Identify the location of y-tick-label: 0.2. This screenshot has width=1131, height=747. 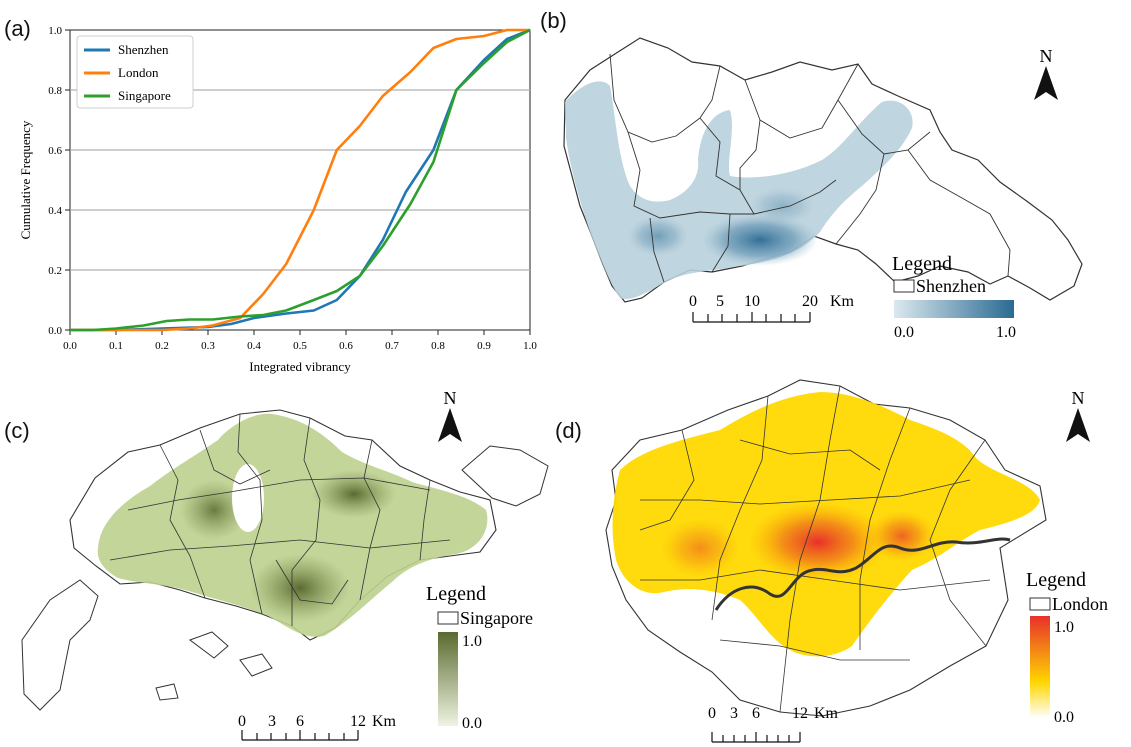
(55, 271).